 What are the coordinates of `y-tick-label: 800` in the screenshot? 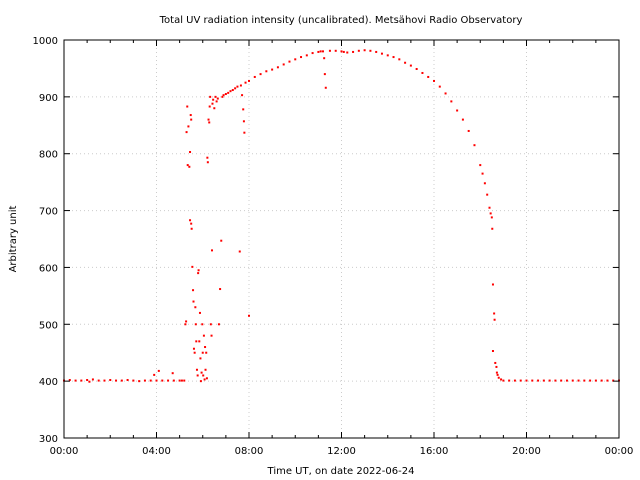 It's located at (48, 155).